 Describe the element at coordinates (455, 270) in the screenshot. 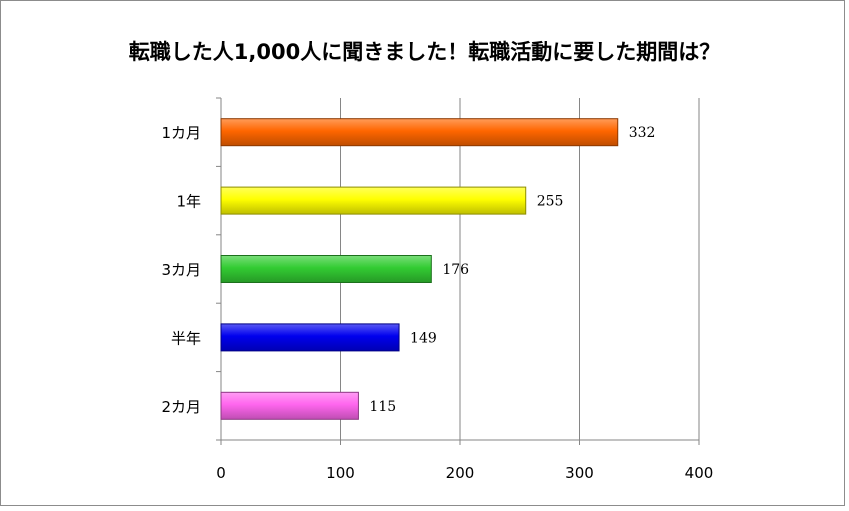

I see `data-label: 176` at that location.